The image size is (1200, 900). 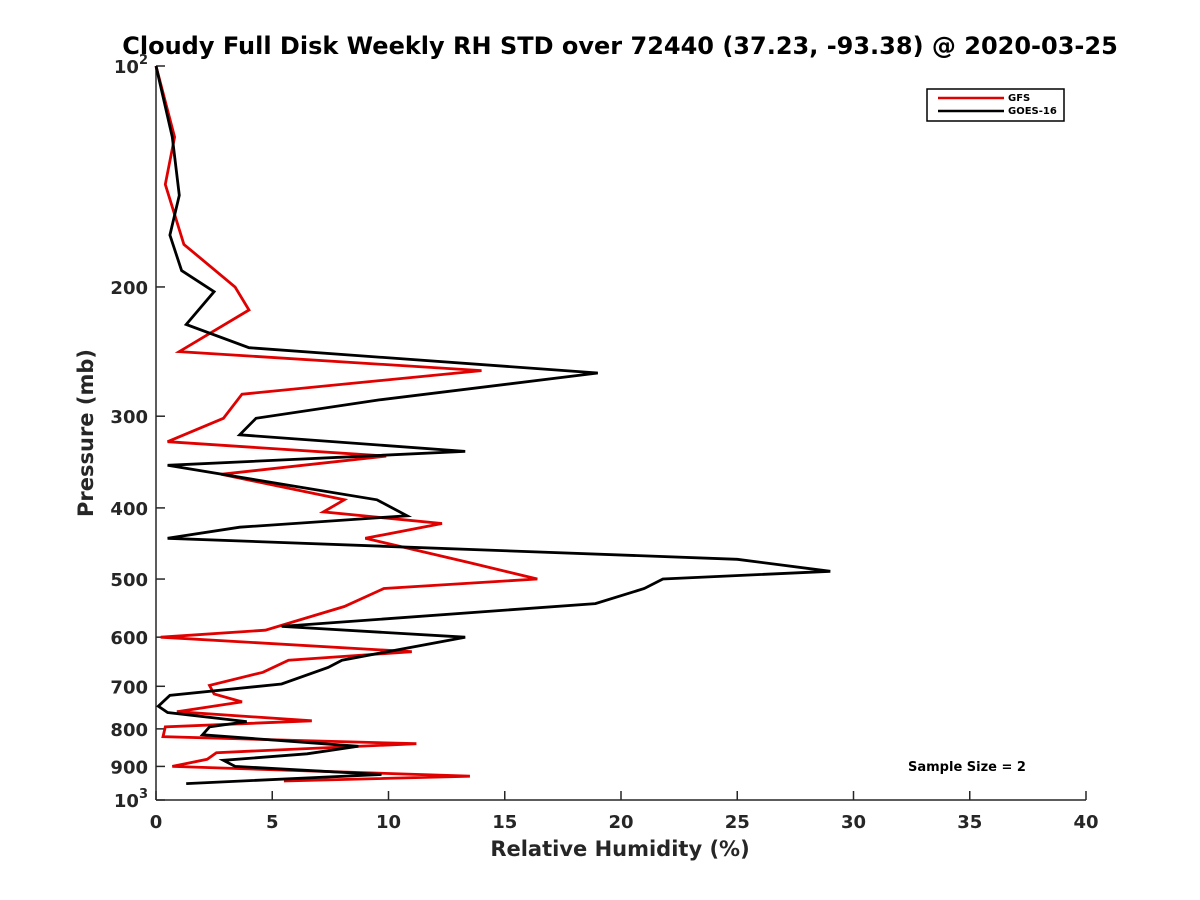 What do you see at coordinates (129, 580) in the screenshot?
I see `y-tick-label: 500` at bounding box center [129, 580].